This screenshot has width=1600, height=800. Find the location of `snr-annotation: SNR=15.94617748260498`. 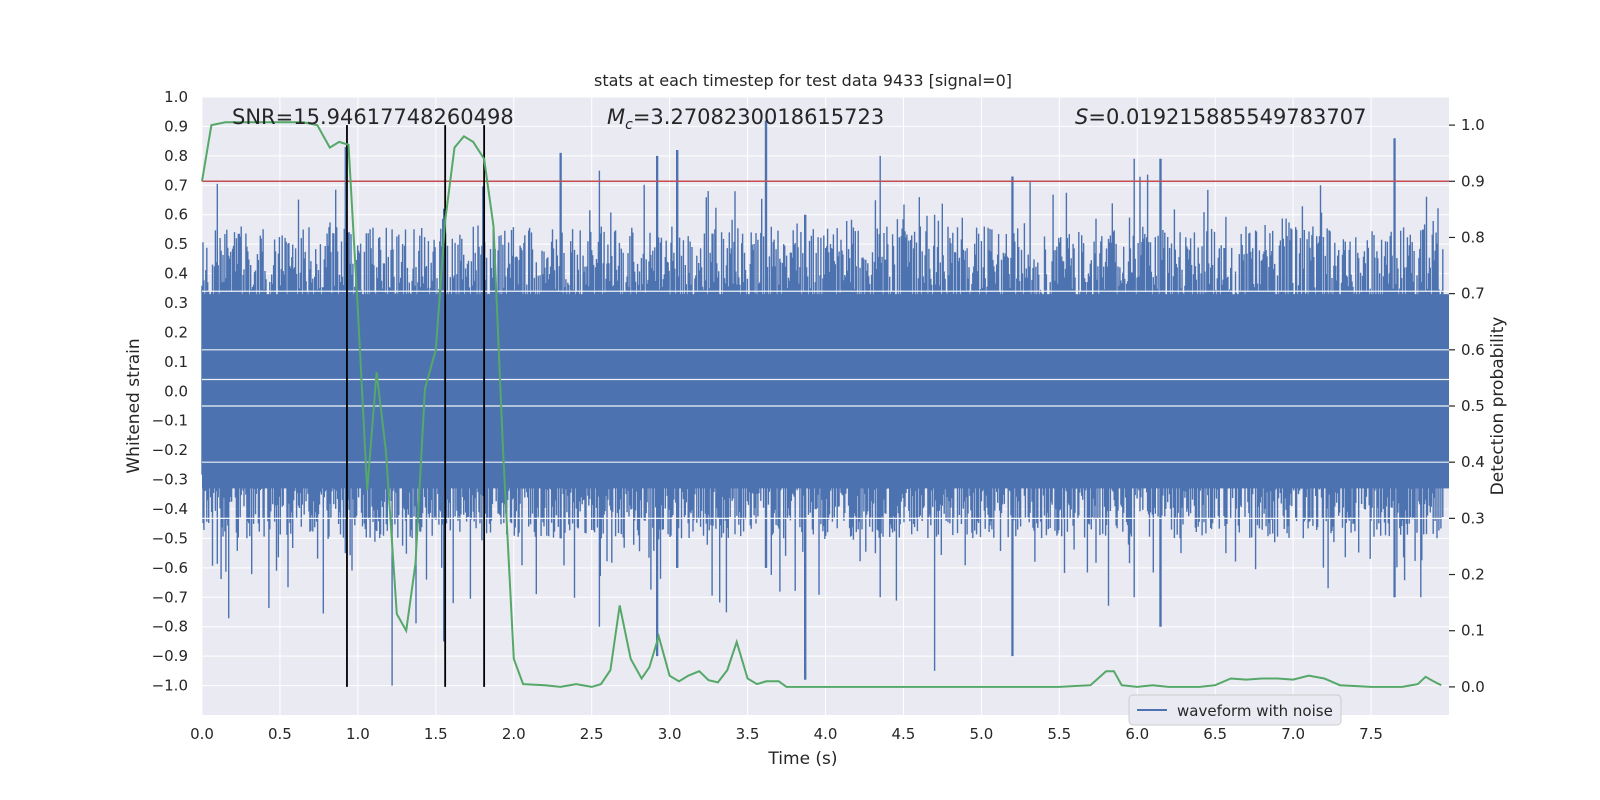

snr-annotation: SNR=15.94617748260498 is located at coordinates (373, 117).